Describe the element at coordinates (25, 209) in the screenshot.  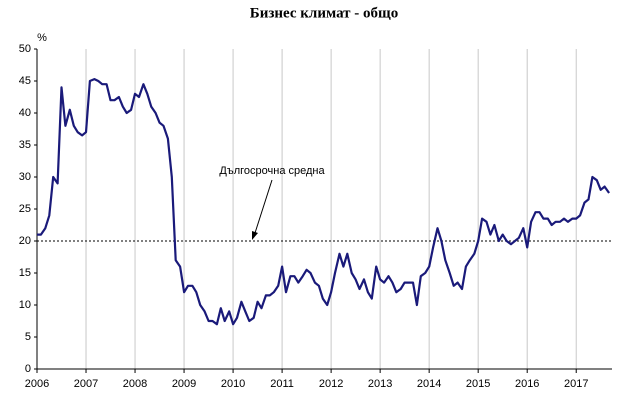
I see `y-tick-label: 25` at that location.